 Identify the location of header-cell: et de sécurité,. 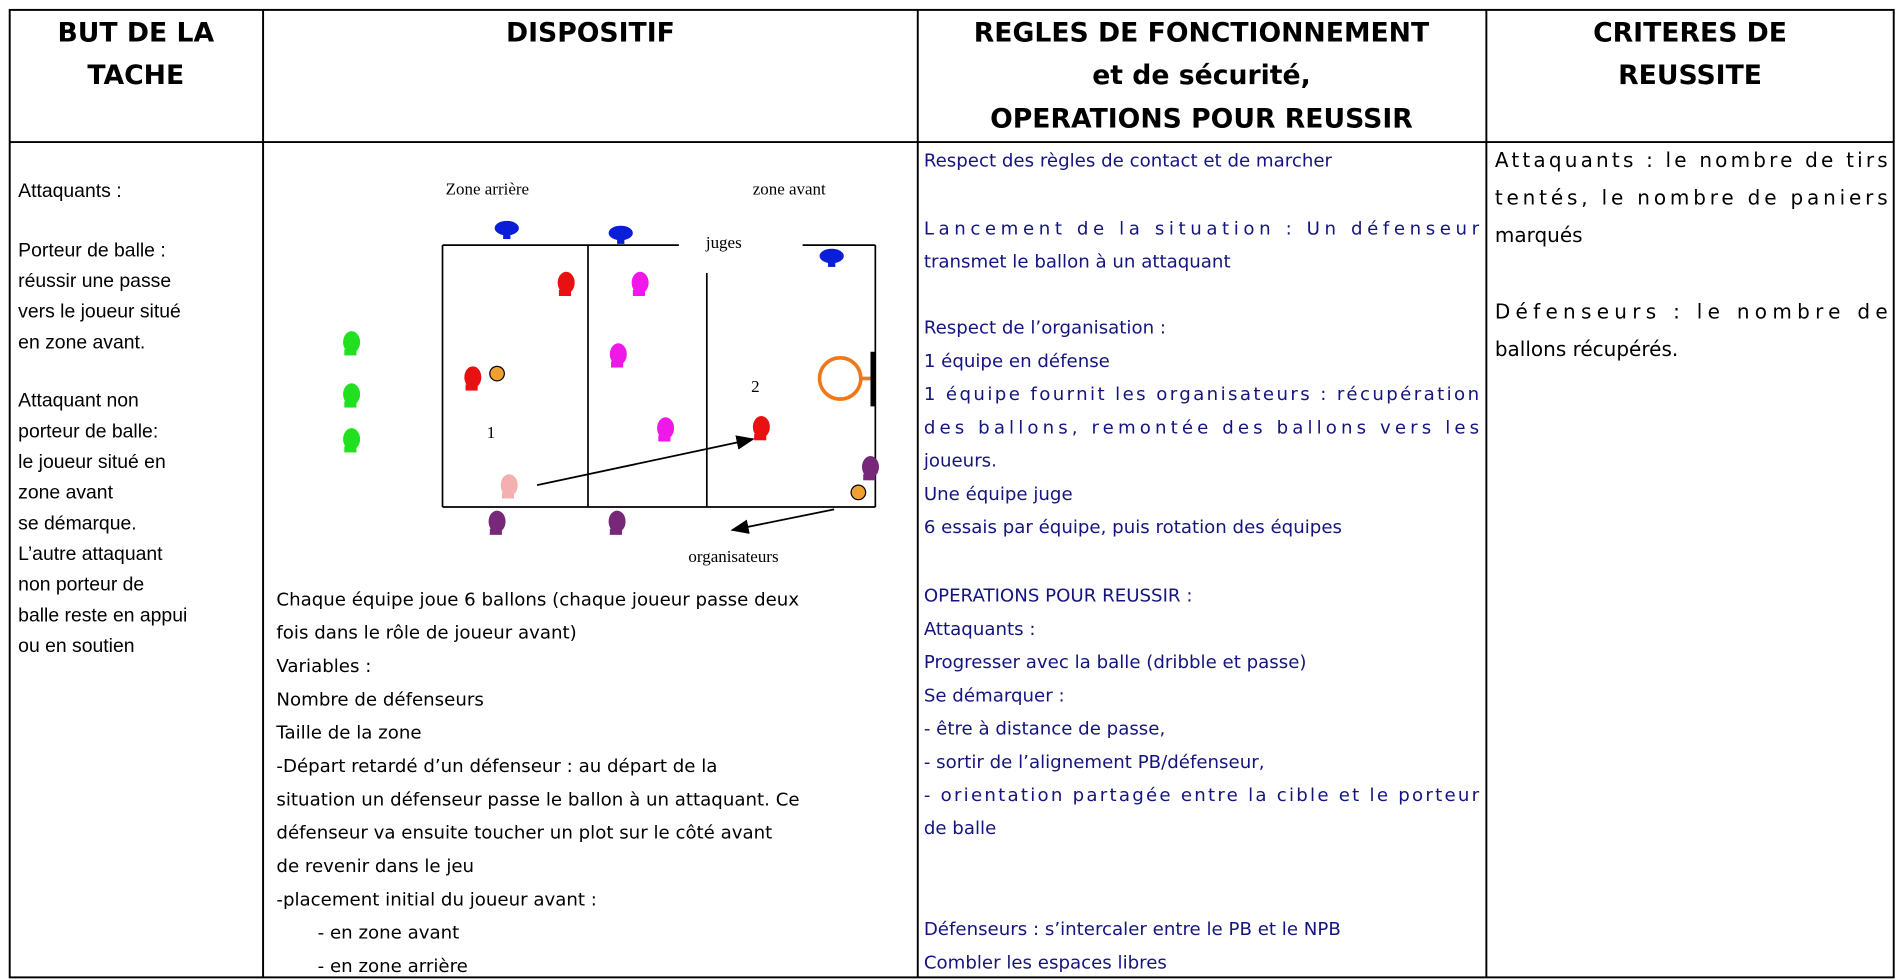
(1201, 75).